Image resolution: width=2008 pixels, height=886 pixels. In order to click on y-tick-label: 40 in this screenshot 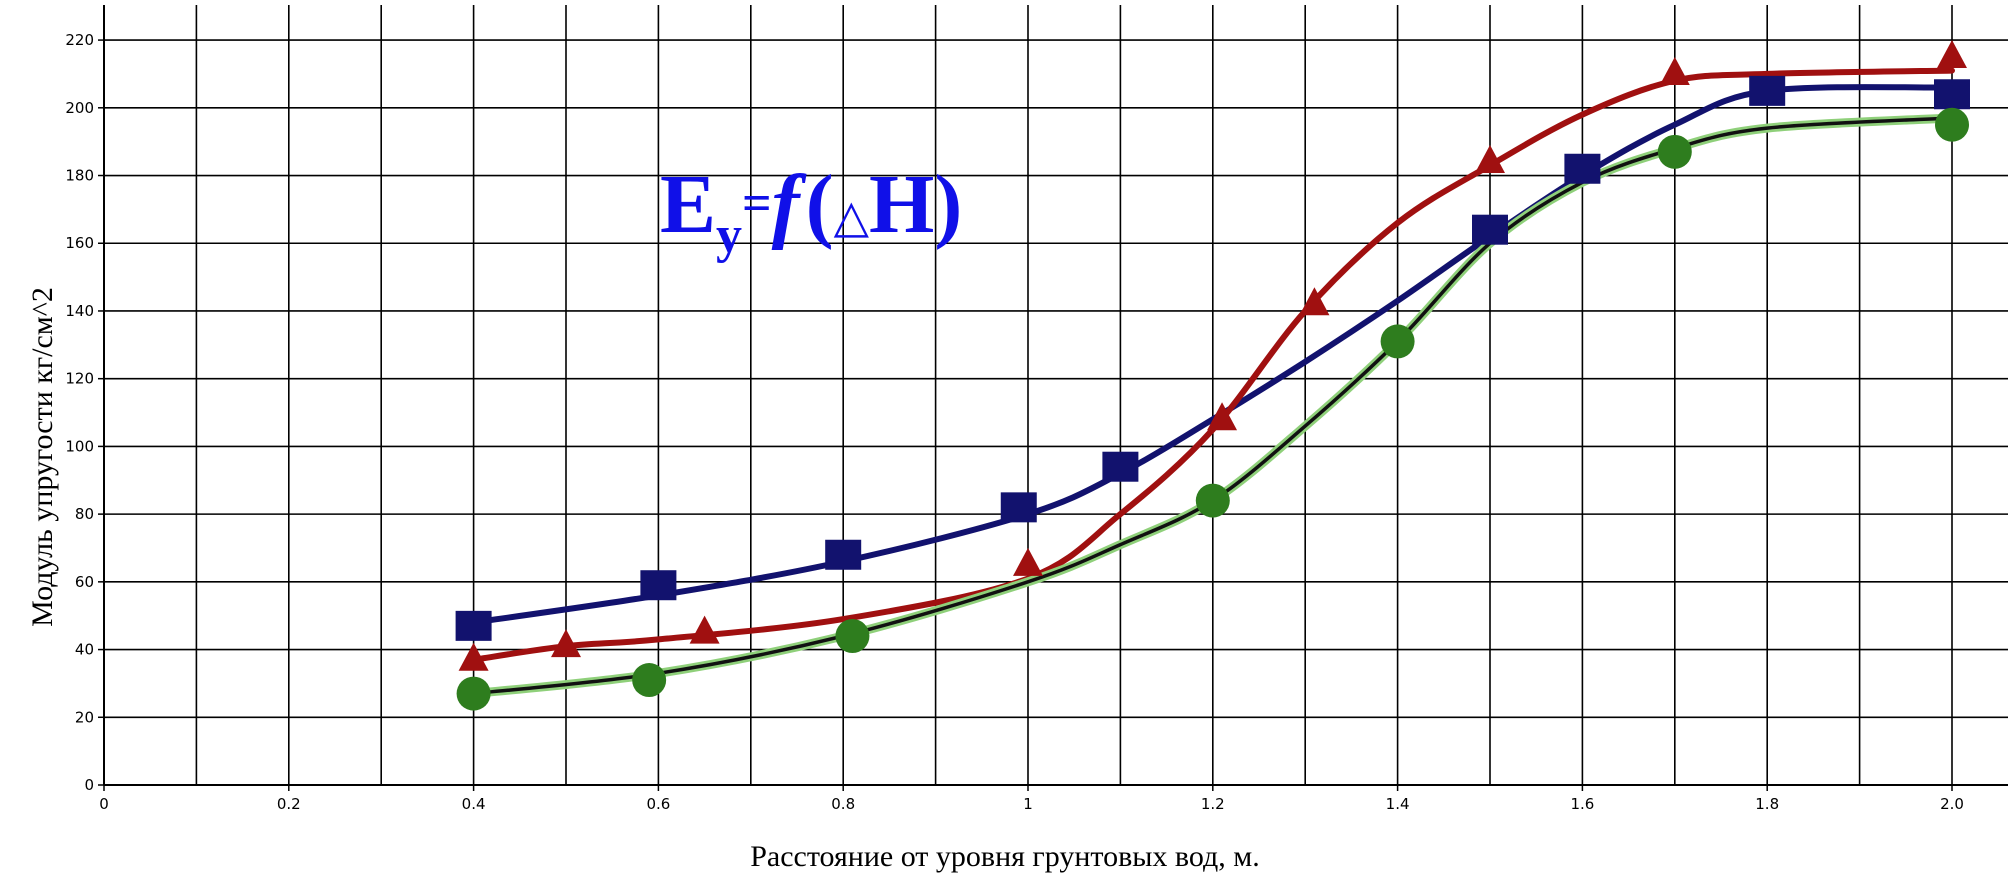, I will do `click(84, 650)`.